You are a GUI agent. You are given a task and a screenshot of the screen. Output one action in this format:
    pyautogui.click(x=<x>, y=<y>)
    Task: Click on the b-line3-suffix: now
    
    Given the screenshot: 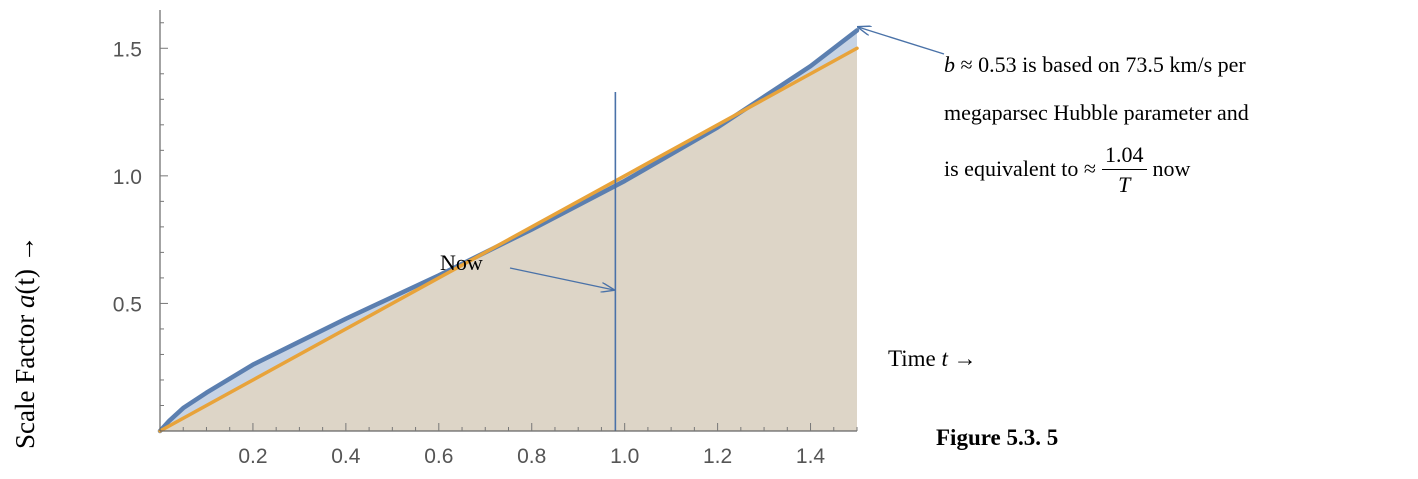 What is the action you would take?
    pyautogui.click(x=1171, y=168)
    